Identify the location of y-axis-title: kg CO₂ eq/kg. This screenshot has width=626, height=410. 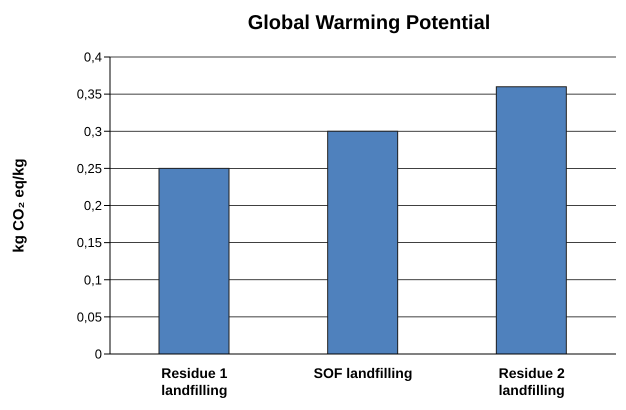
(19, 205).